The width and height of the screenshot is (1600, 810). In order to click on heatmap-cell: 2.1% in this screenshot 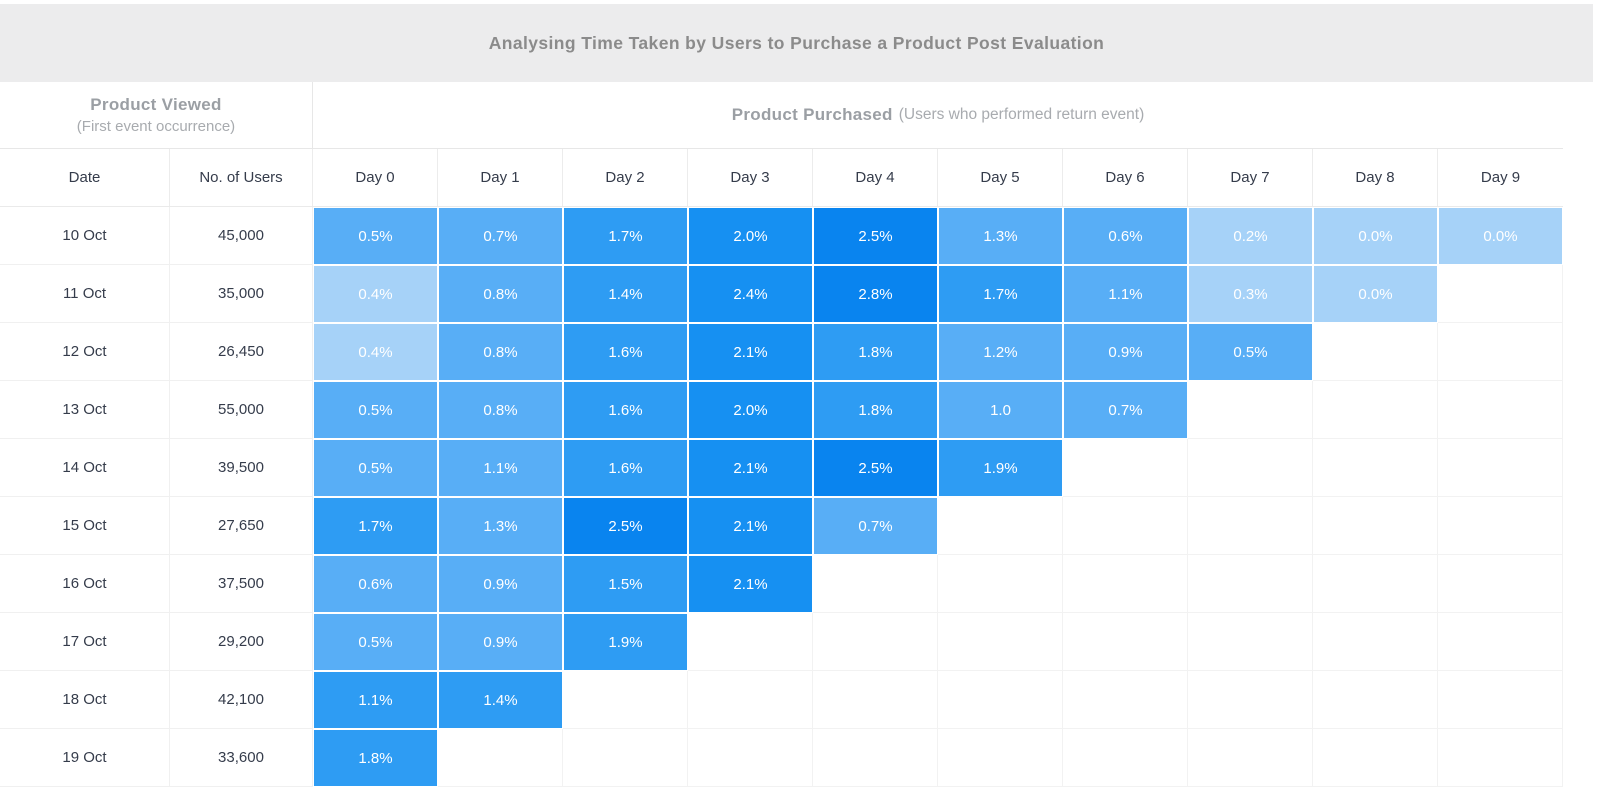, I will do `click(750, 468)`.